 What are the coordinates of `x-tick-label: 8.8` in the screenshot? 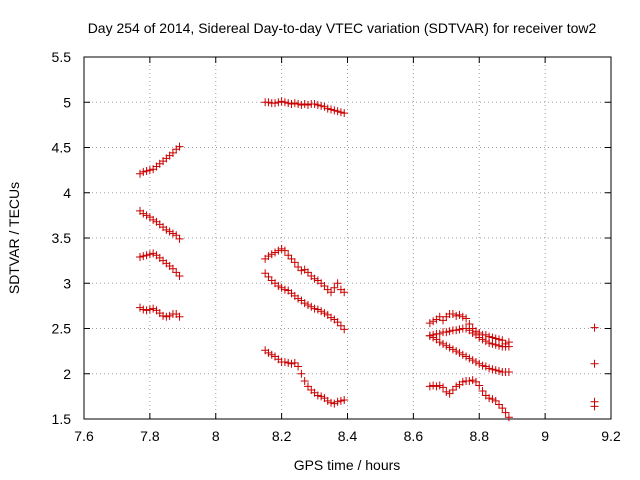 It's located at (480, 436).